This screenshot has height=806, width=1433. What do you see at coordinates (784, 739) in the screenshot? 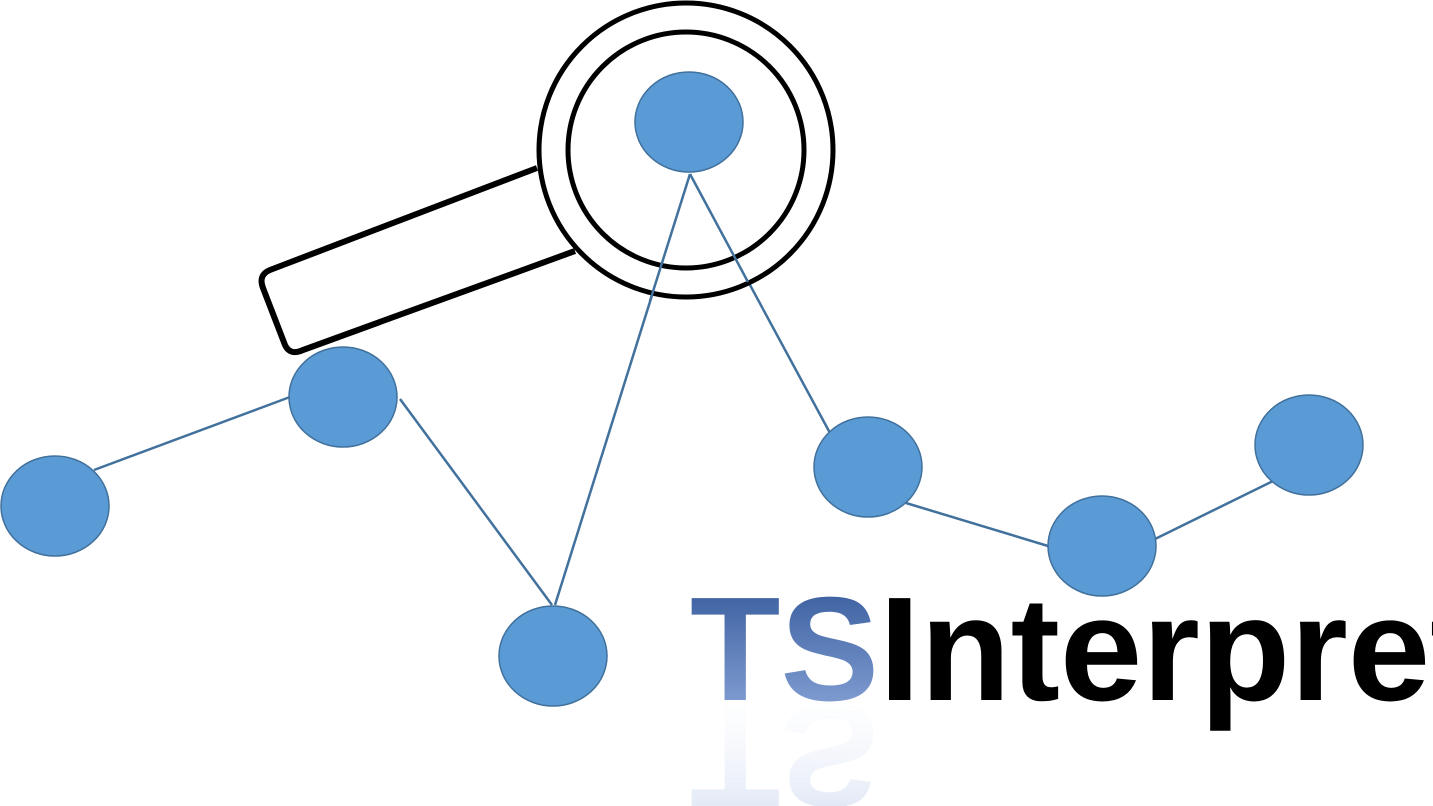
I see `logo-prefix-reflection: TS` at bounding box center [784, 739].